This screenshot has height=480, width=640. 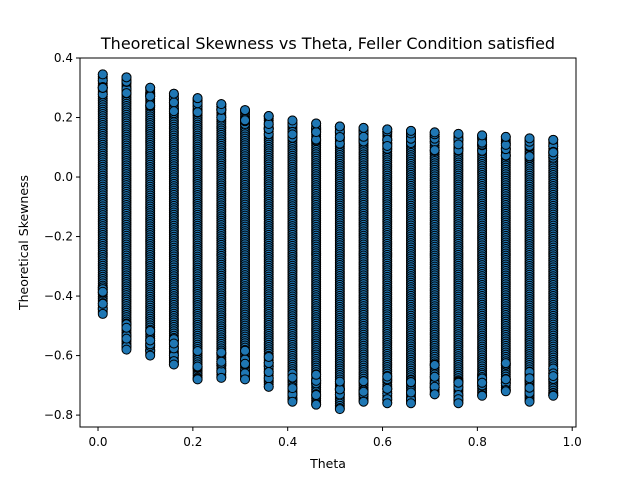 I want to click on x-tick-label: 1.0, so click(x=572, y=442).